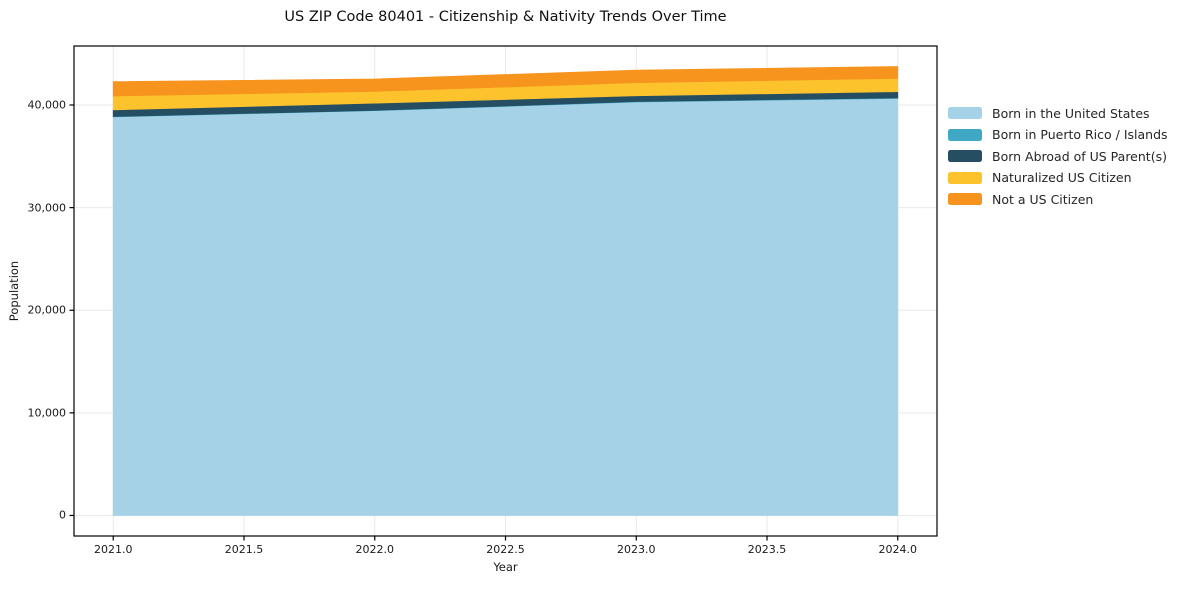 The height and width of the screenshot is (590, 1189). What do you see at coordinates (1079, 156) in the screenshot?
I see `legend-label: Born Abroad of US Parent(s)` at bounding box center [1079, 156].